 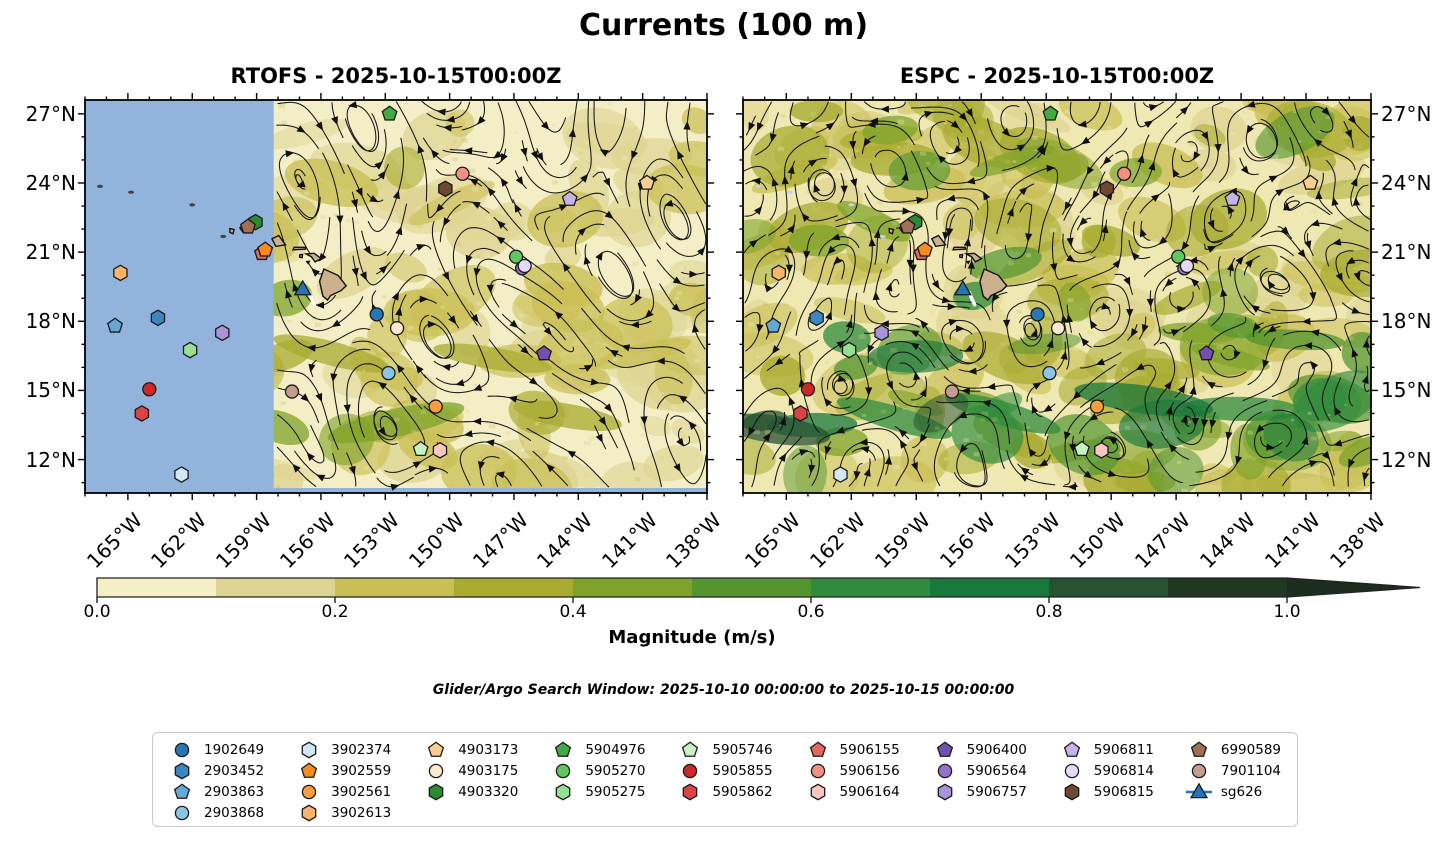 I want to click on lat-tick-label-right: 12°N, so click(x=1406, y=460).